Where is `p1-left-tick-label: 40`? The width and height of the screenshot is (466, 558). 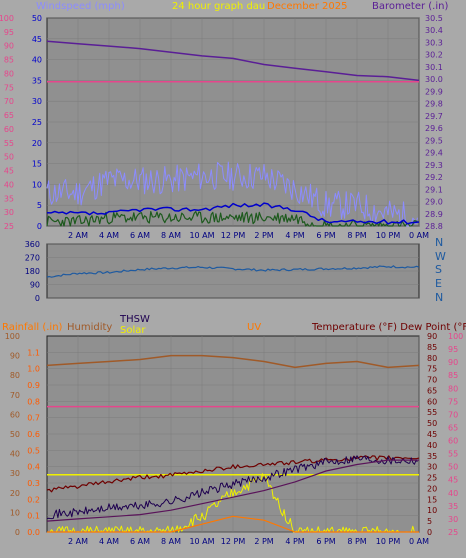
p1-left-tick-label: 40 is located at coordinates (9, 184).